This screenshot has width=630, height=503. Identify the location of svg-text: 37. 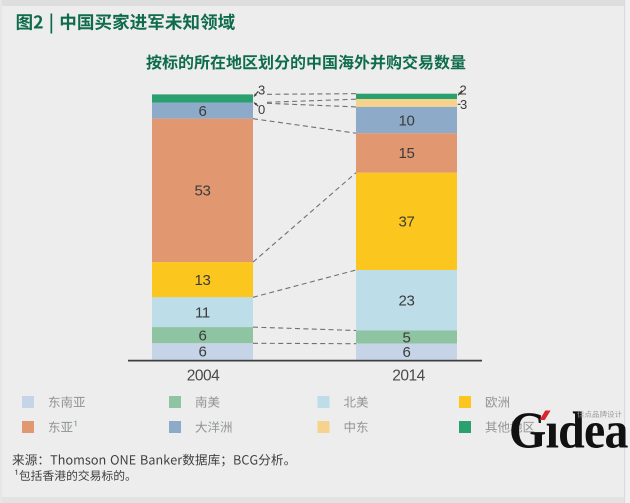
(406, 222).